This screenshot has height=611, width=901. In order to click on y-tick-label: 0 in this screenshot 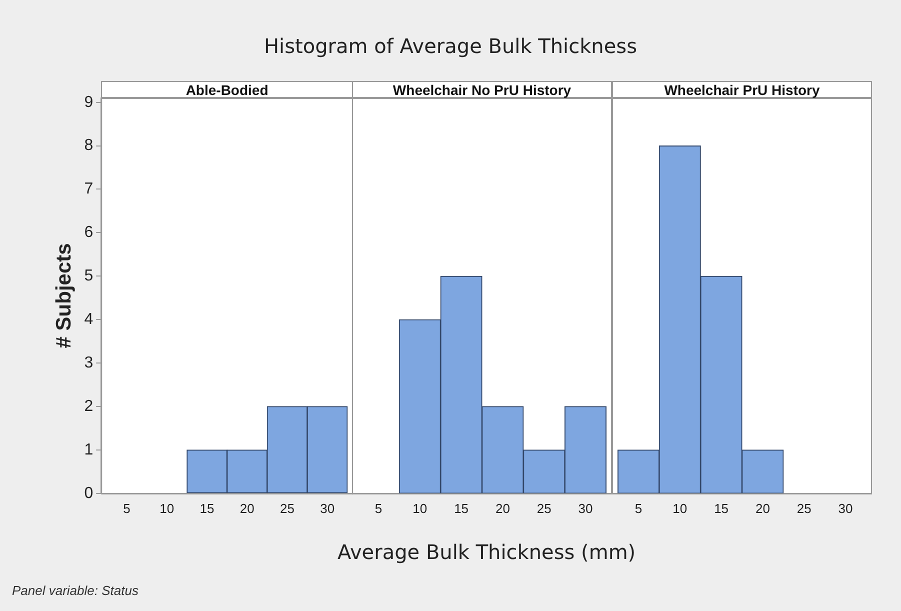, I will do `click(89, 493)`.